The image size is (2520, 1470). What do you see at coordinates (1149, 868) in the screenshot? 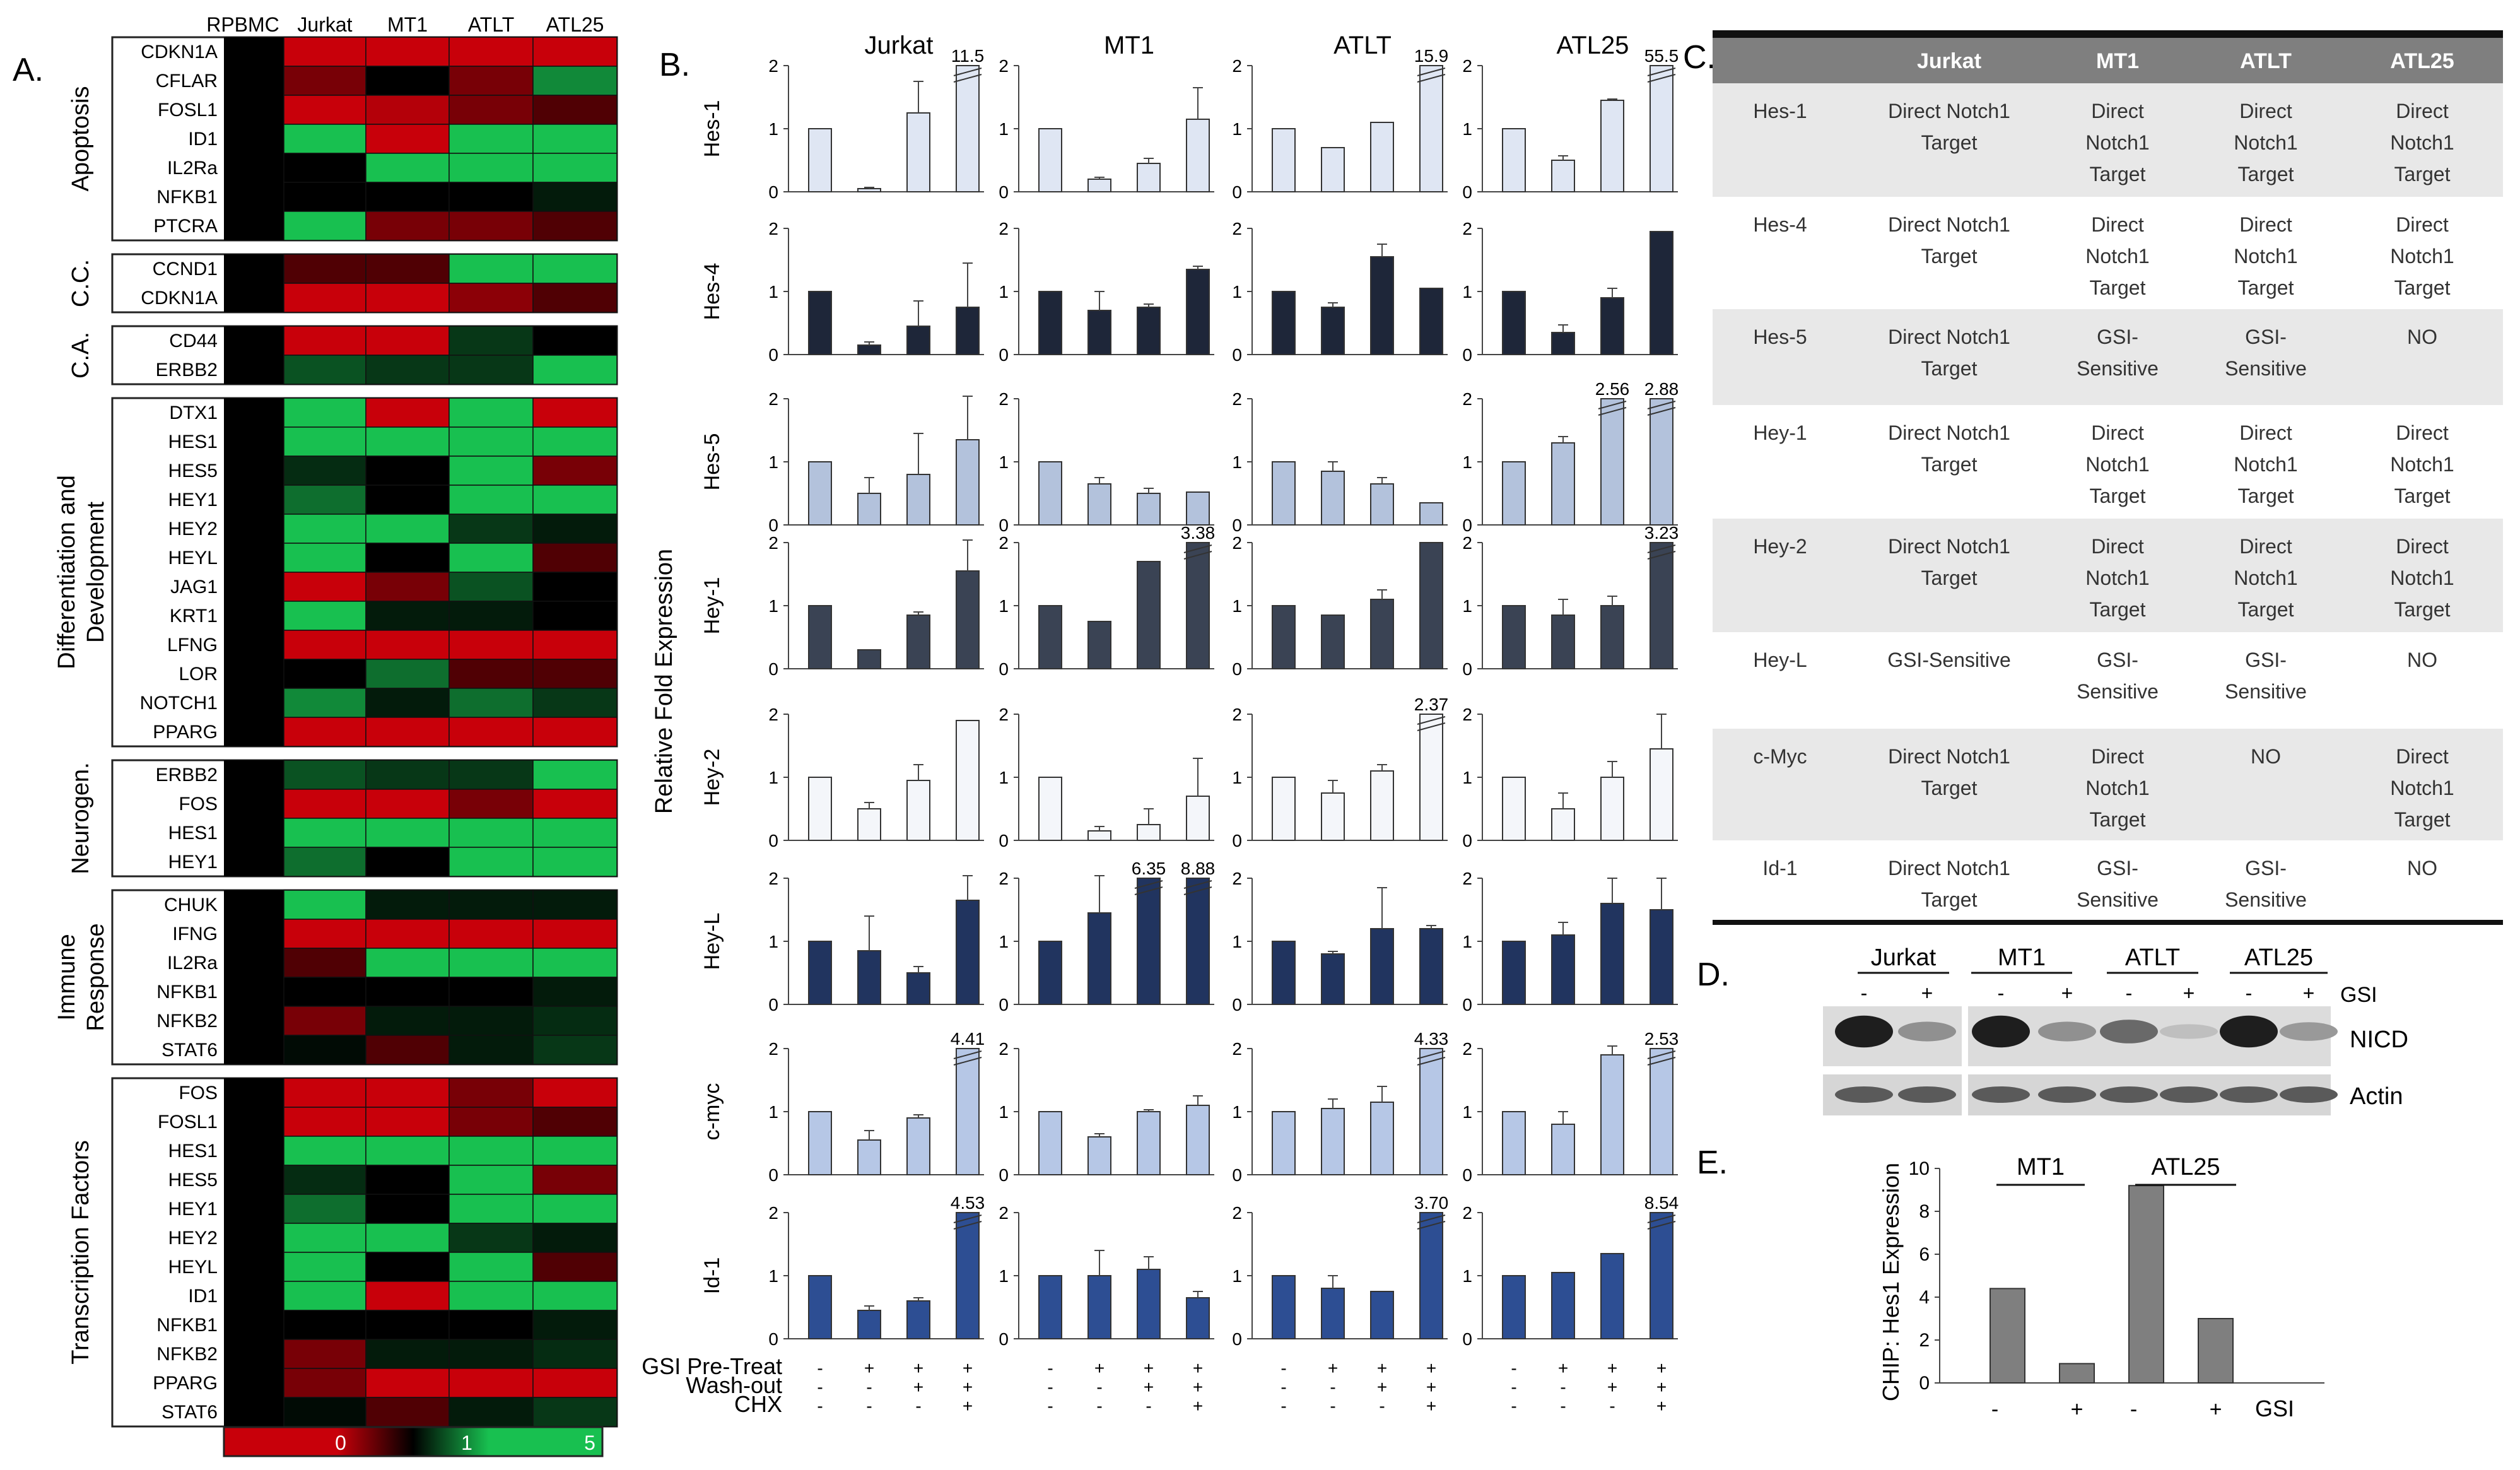
I see `bar-value-label: 6.35` at bounding box center [1149, 868].